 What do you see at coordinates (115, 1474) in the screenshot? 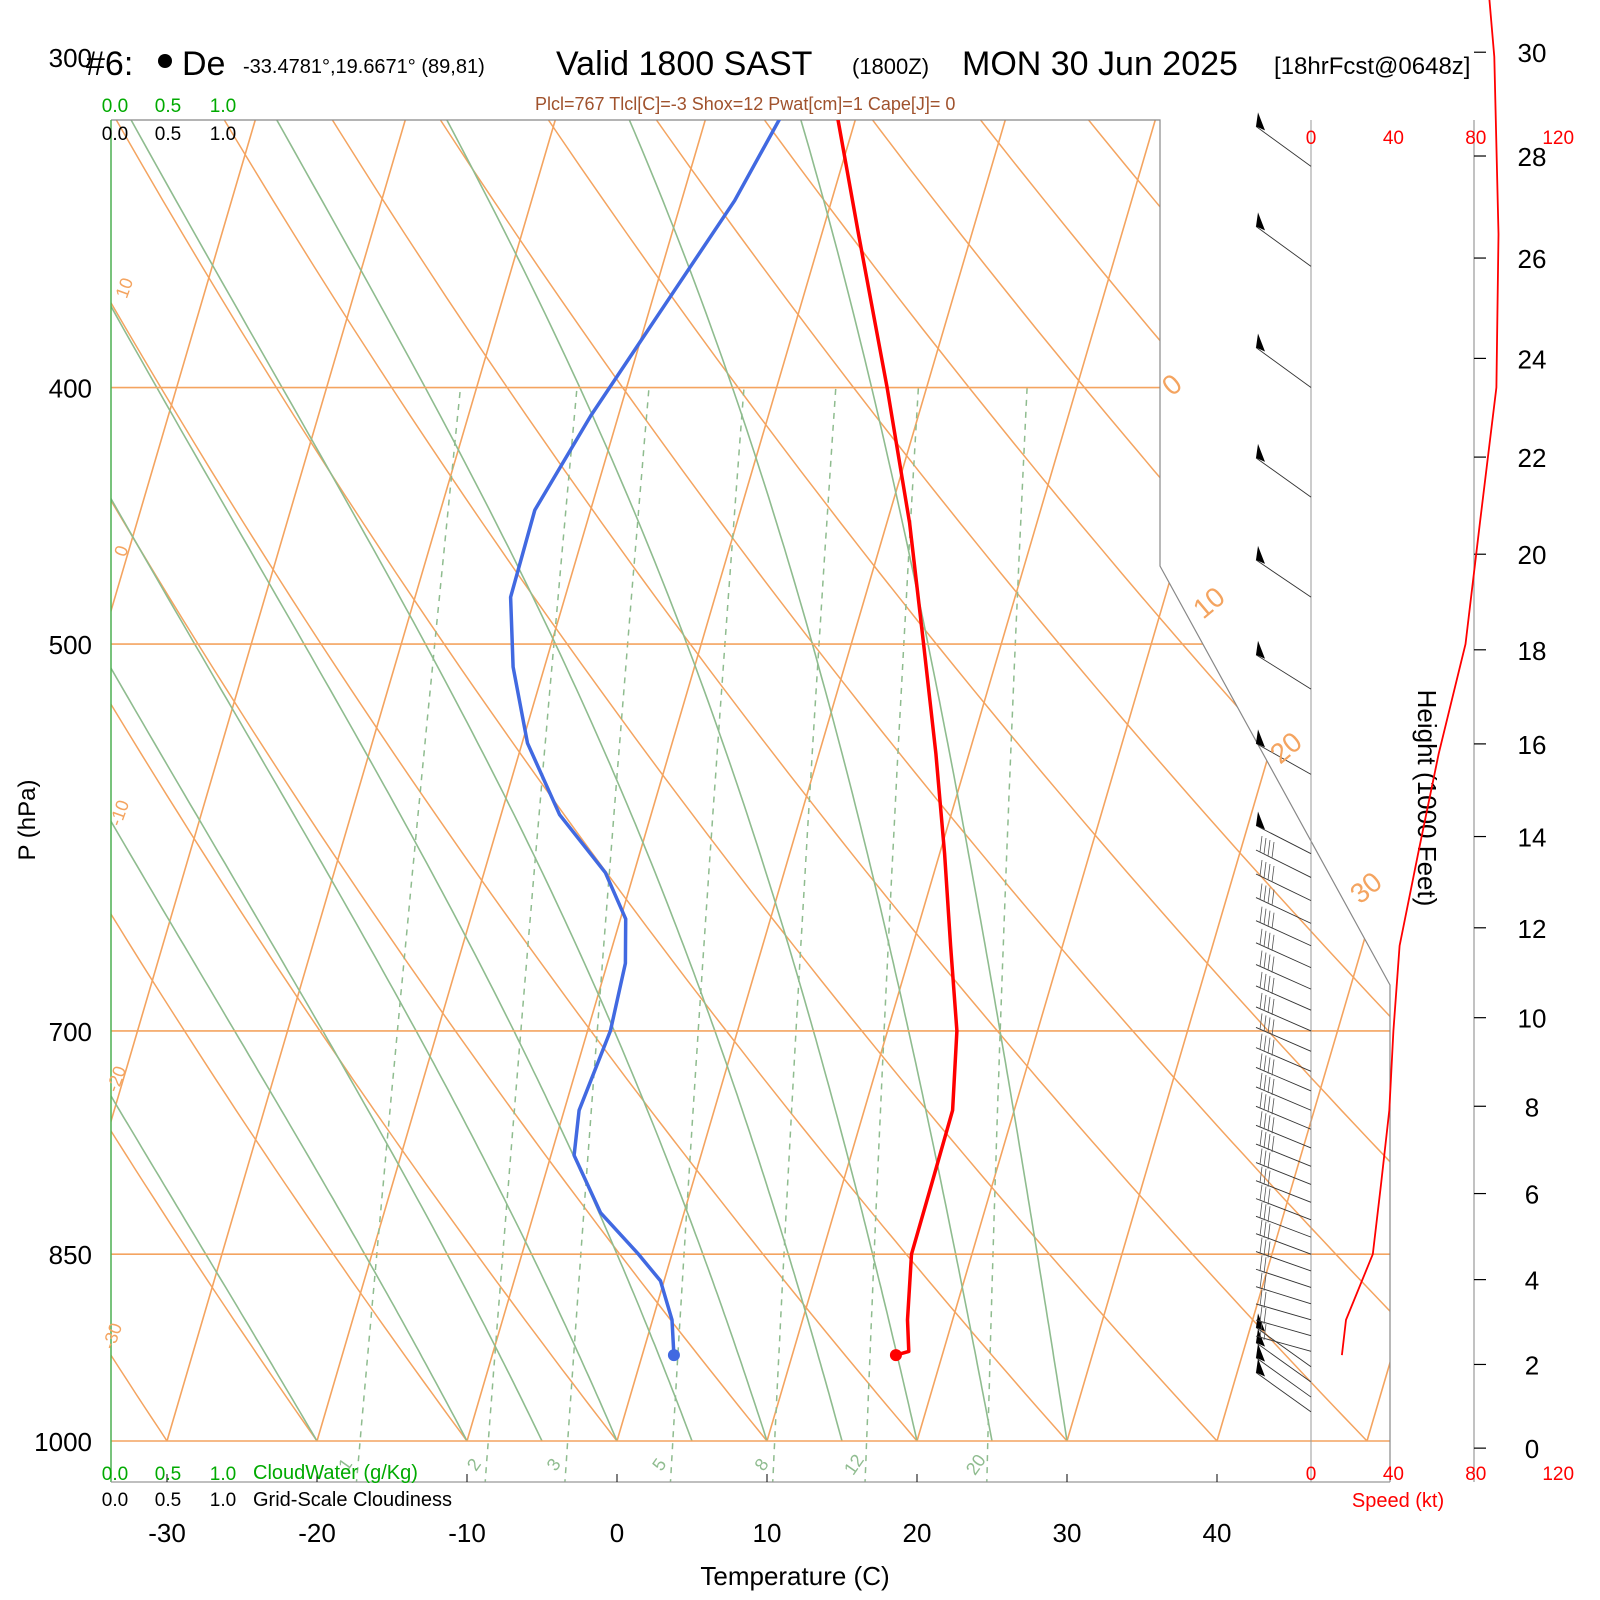
I see `cloudwater-tick-bottom: 0.0` at bounding box center [115, 1474].